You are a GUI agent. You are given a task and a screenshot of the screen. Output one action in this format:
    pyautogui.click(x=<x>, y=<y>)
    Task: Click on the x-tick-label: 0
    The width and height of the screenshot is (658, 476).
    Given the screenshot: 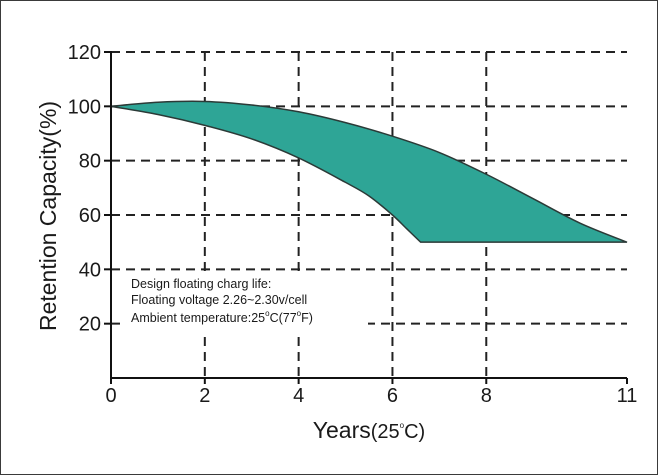 What is the action you would take?
    pyautogui.click(x=110, y=396)
    